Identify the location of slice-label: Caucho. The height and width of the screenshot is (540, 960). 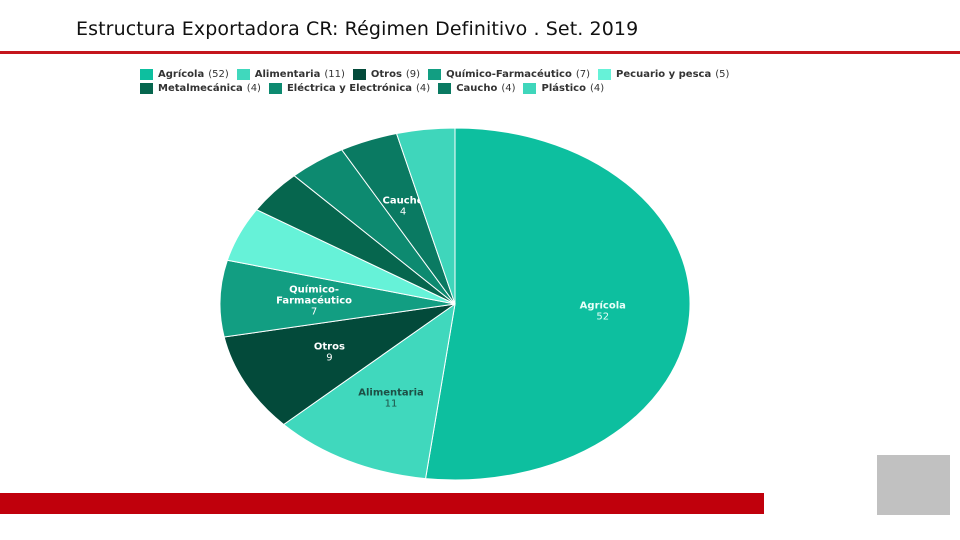
(403, 200).